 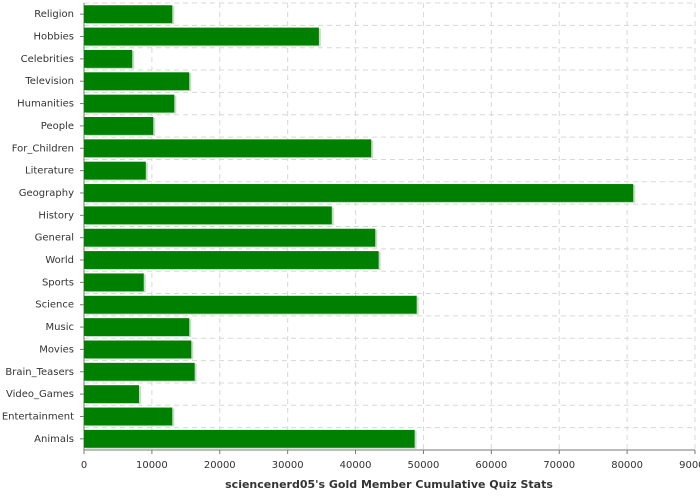 What do you see at coordinates (54, 439) in the screenshot?
I see `y-tick-label: Animals` at bounding box center [54, 439].